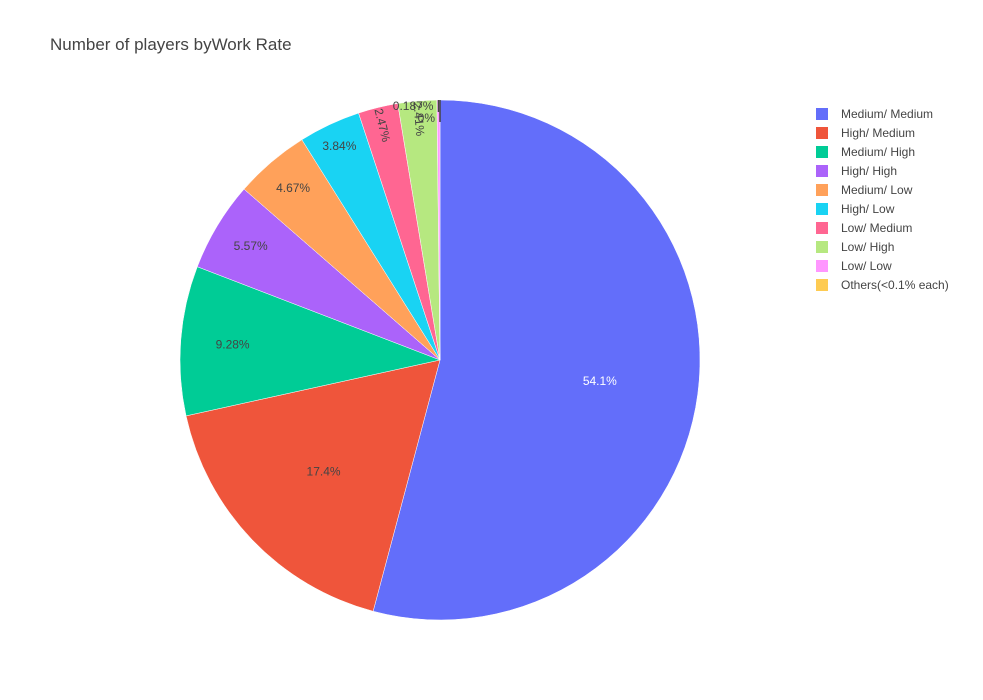 Image resolution: width=983 pixels, height=700 pixels. Describe the element at coordinates (878, 152) in the screenshot. I see `legend-label-medium-high: Medium/ High` at that location.